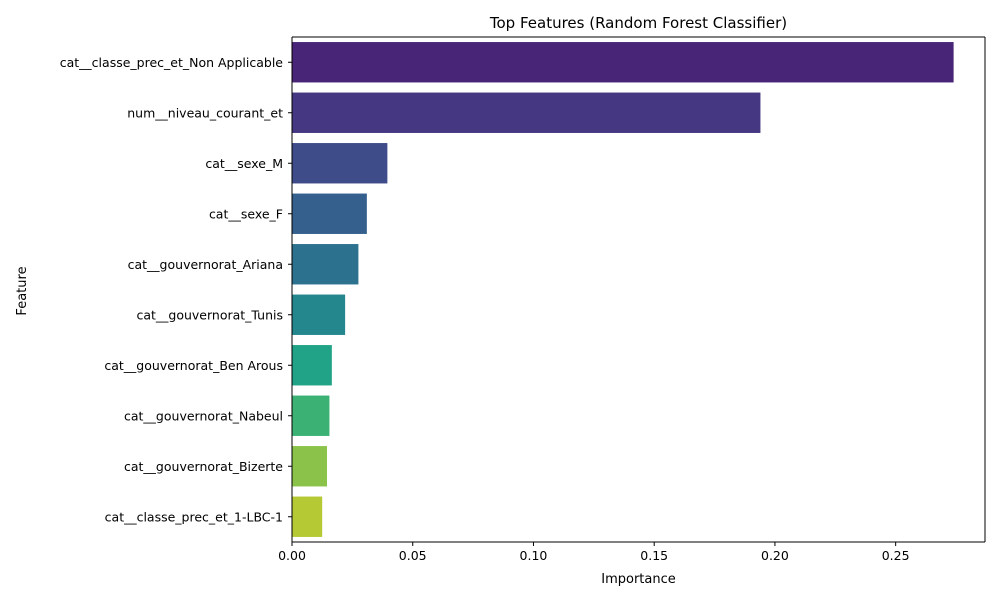 The width and height of the screenshot is (1000, 604). What do you see at coordinates (775, 555) in the screenshot?
I see `x-tick-label: 0.20` at bounding box center [775, 555].